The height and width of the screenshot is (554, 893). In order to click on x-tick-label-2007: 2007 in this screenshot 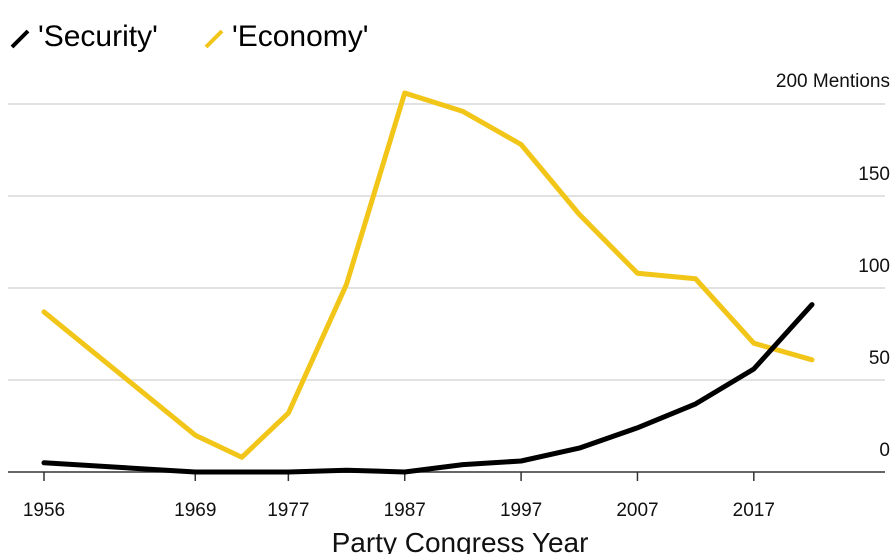, I will do `click(637, 510)`.